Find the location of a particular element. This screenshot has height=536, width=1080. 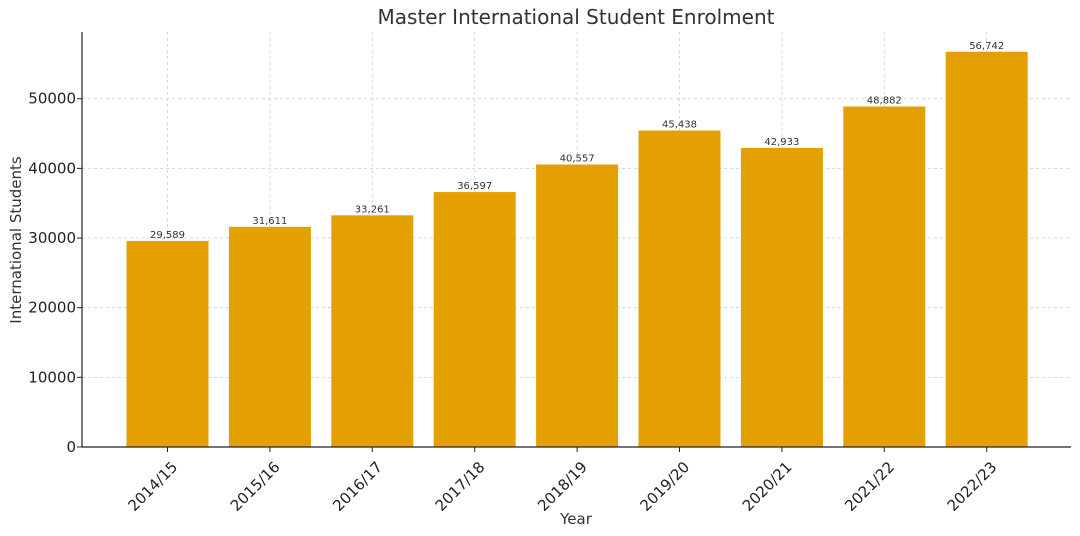

bar-value-label: 40,557 is located at coordinates (577, 158).